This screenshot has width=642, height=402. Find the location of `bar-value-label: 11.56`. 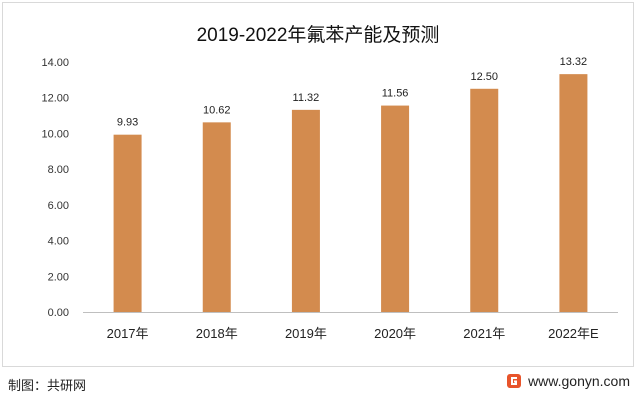

bar-value-label: 11.56 is located at coordinates (395, 94).